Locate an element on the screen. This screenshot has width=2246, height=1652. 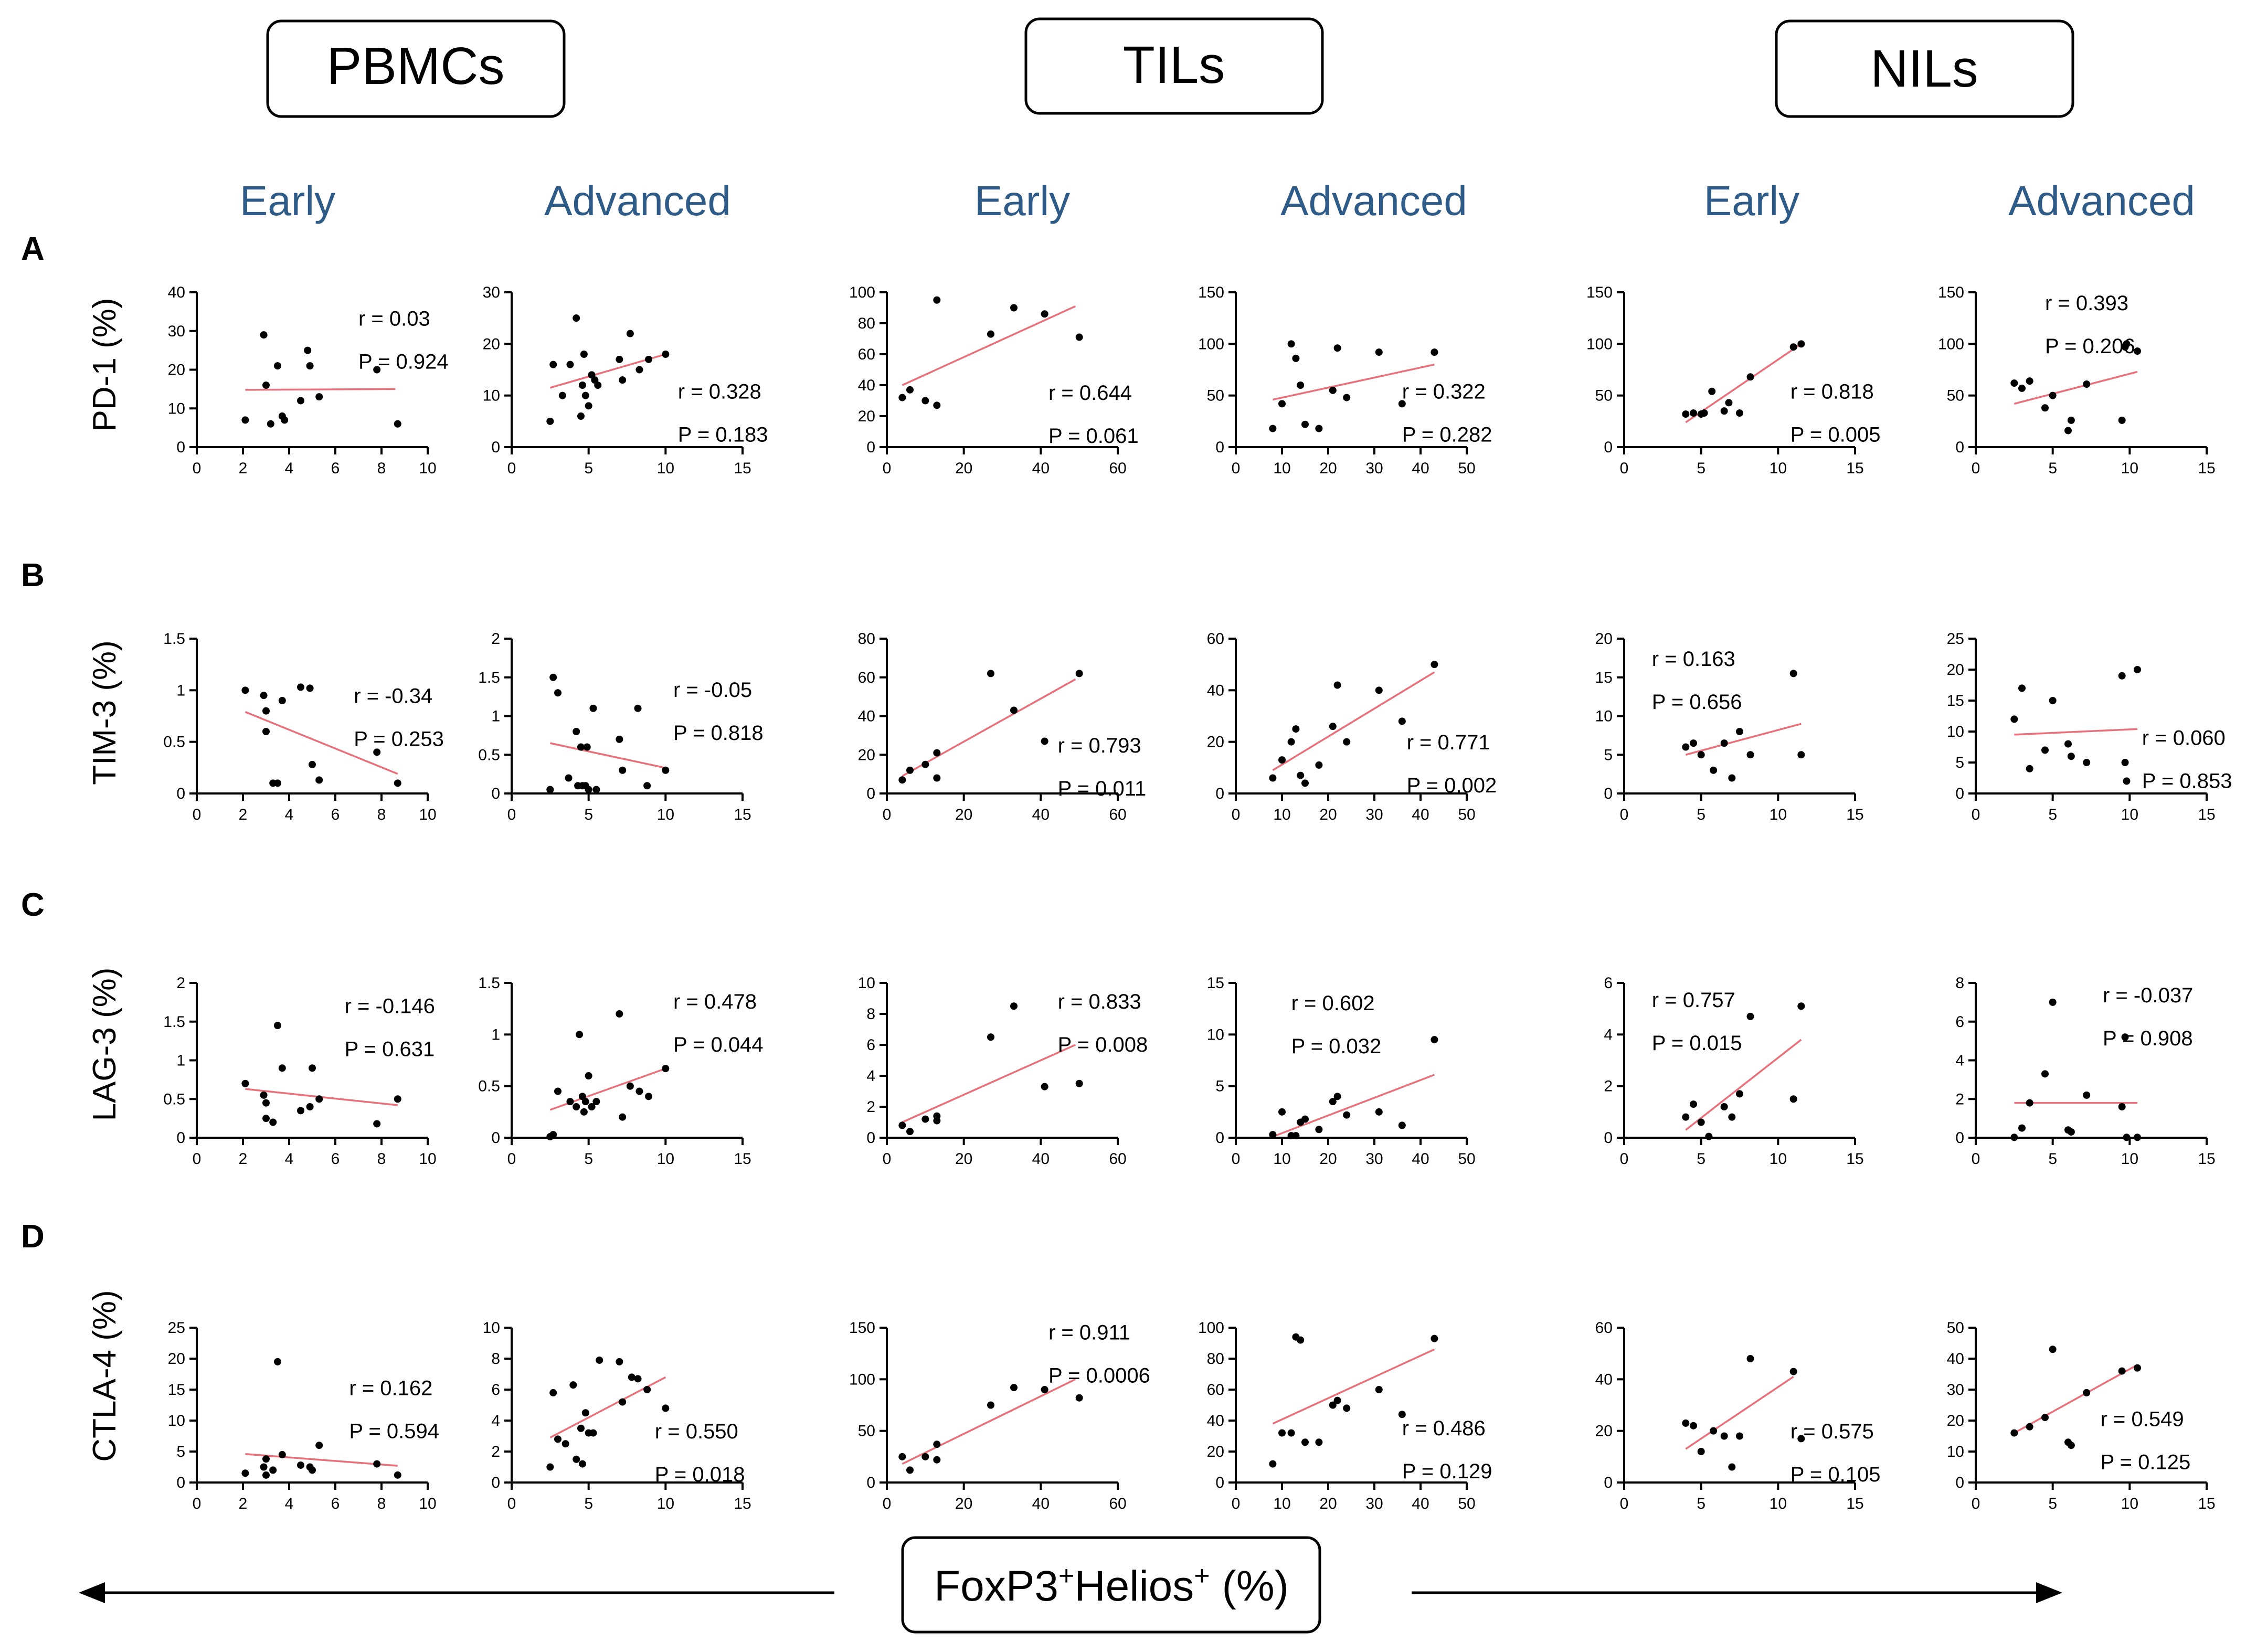
y-tick-label: 60 is located at coordinates (1604, 1328).